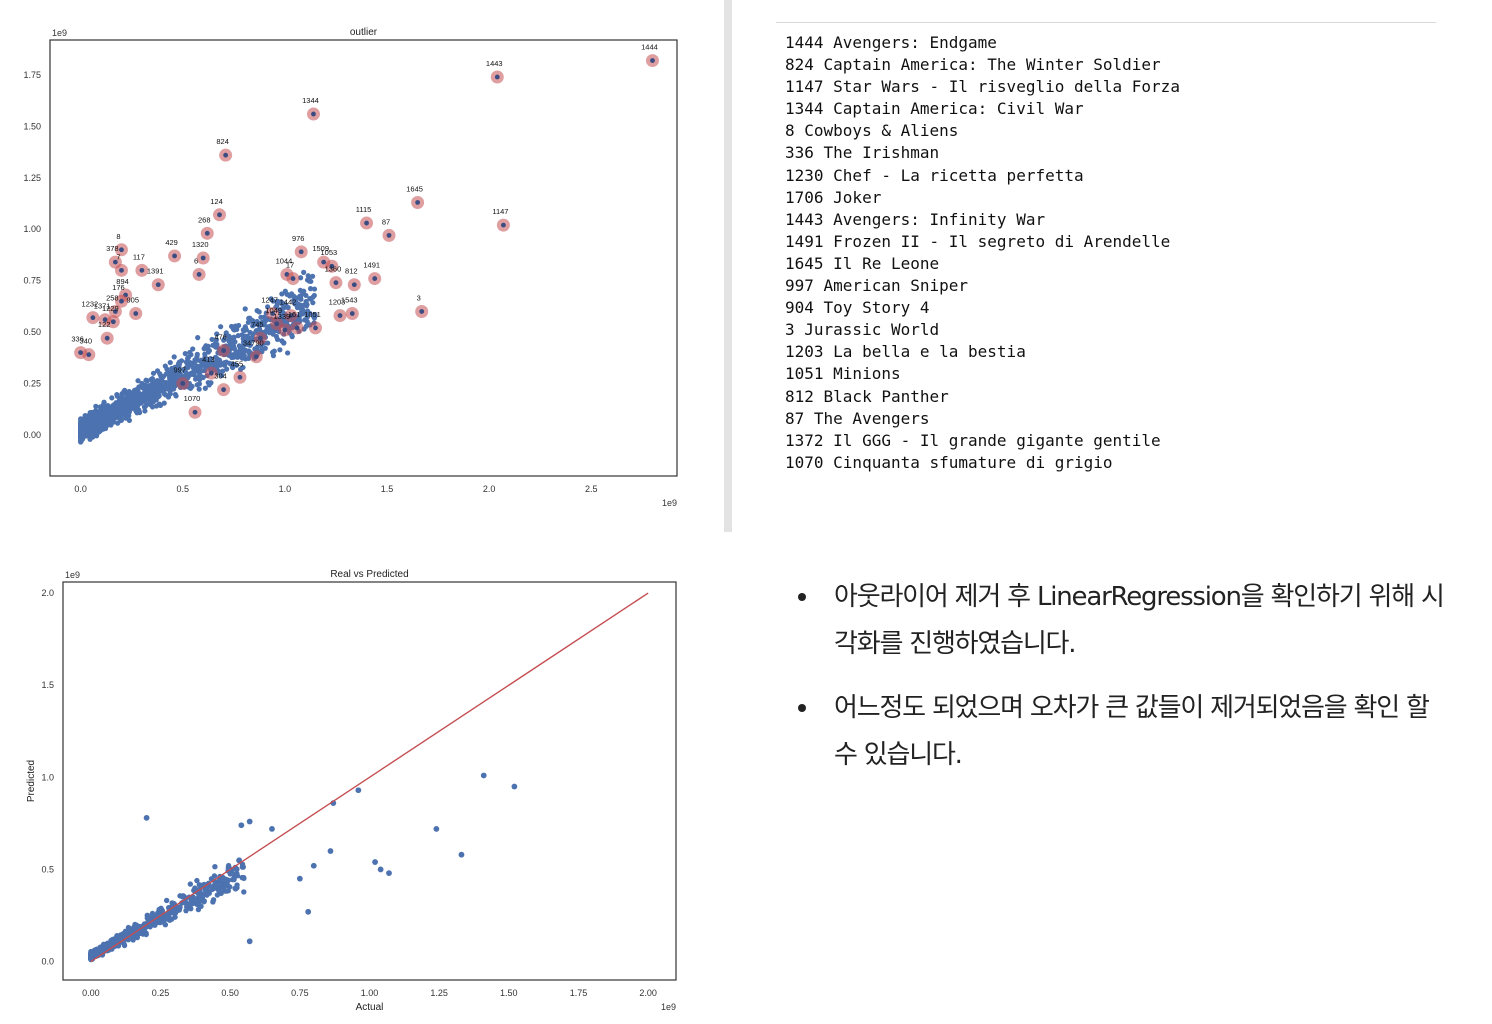  I want to click on x-tick-label: 2.00, so click(648, 993).